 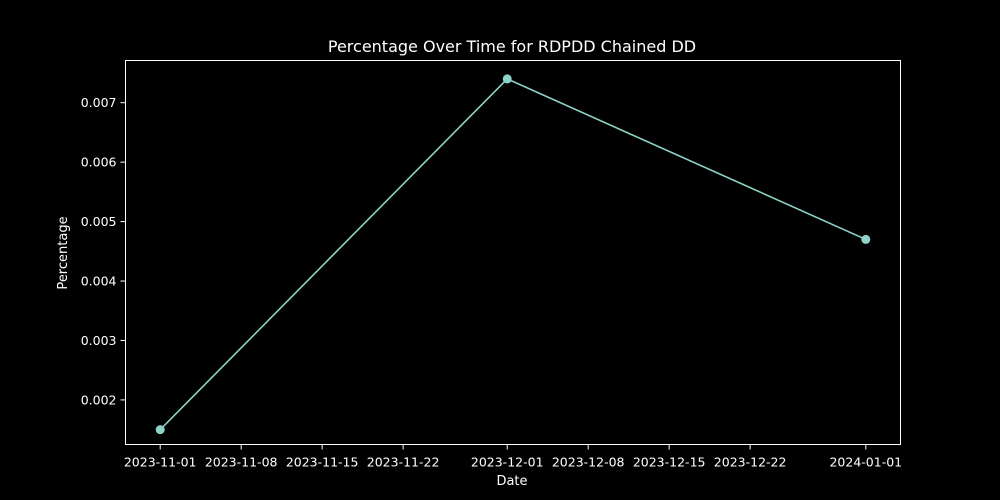 I want to click on y-axis: 0.002 0.003 0.004 0.005 0.006 0.007, so click(x=103, y=251).